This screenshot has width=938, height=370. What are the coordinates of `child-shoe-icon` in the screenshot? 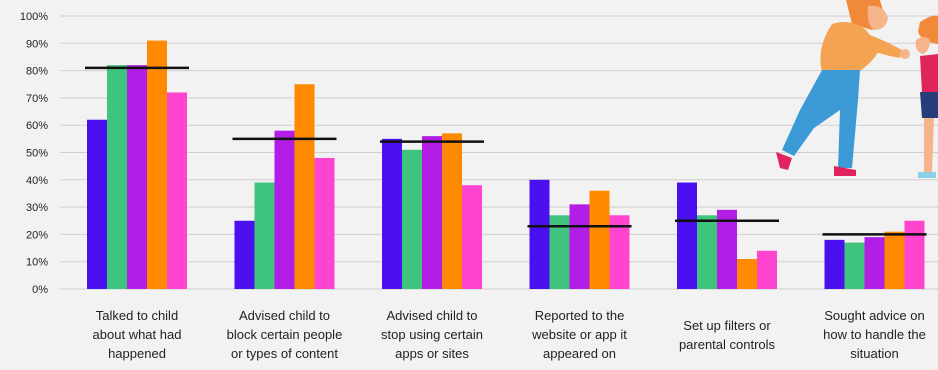 It's located at (927, 175).